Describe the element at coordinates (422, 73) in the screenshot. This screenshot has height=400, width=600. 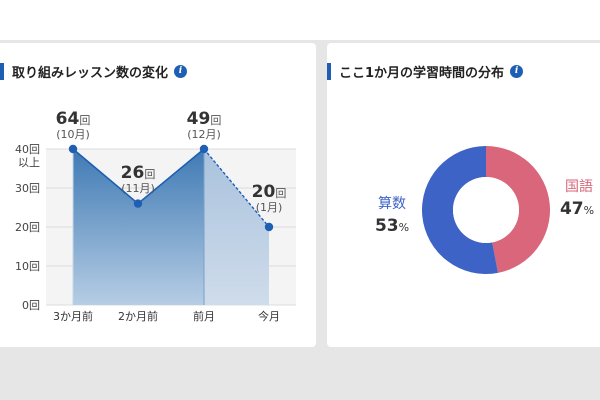
I see `study-time-title: ここ1か月の学習時間の分布` at that location.